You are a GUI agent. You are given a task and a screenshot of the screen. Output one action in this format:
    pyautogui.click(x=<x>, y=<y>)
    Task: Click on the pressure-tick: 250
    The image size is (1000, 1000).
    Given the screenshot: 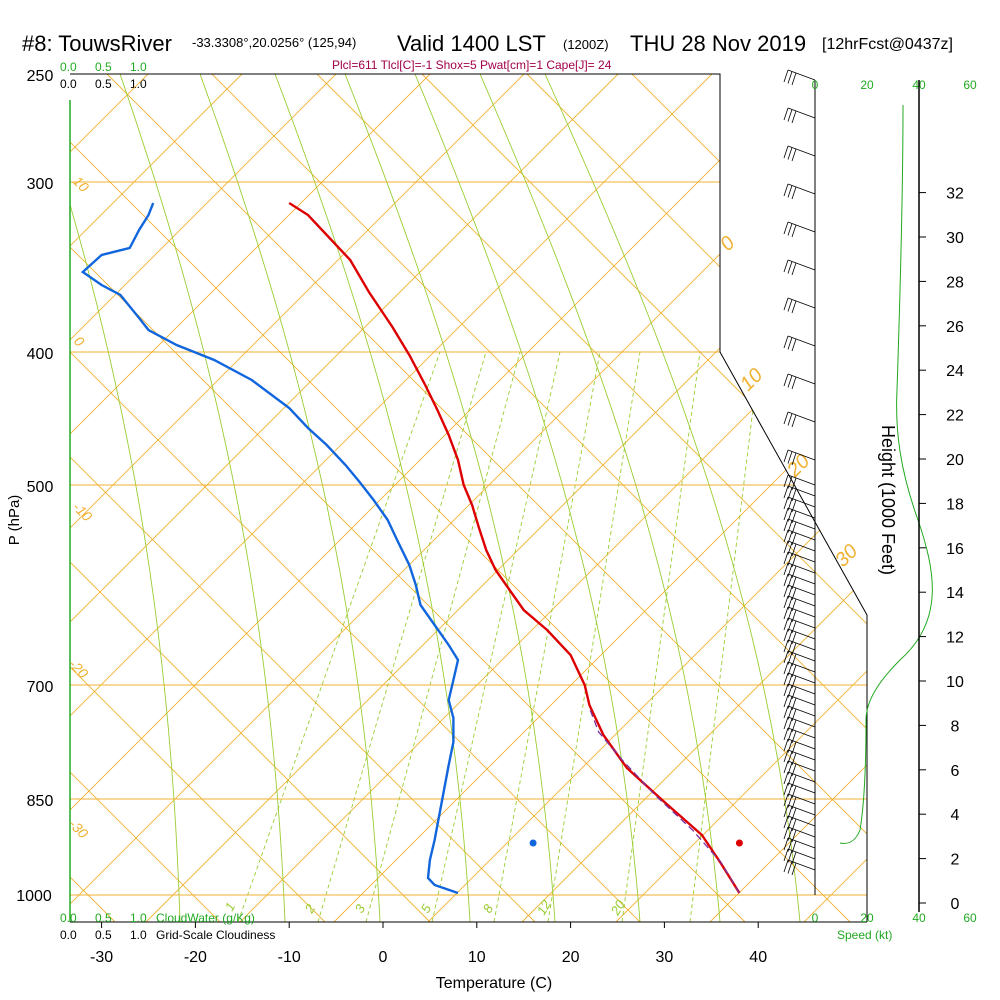 What is the action you would take?
    pyautogui.click(x=40, y=76)
    